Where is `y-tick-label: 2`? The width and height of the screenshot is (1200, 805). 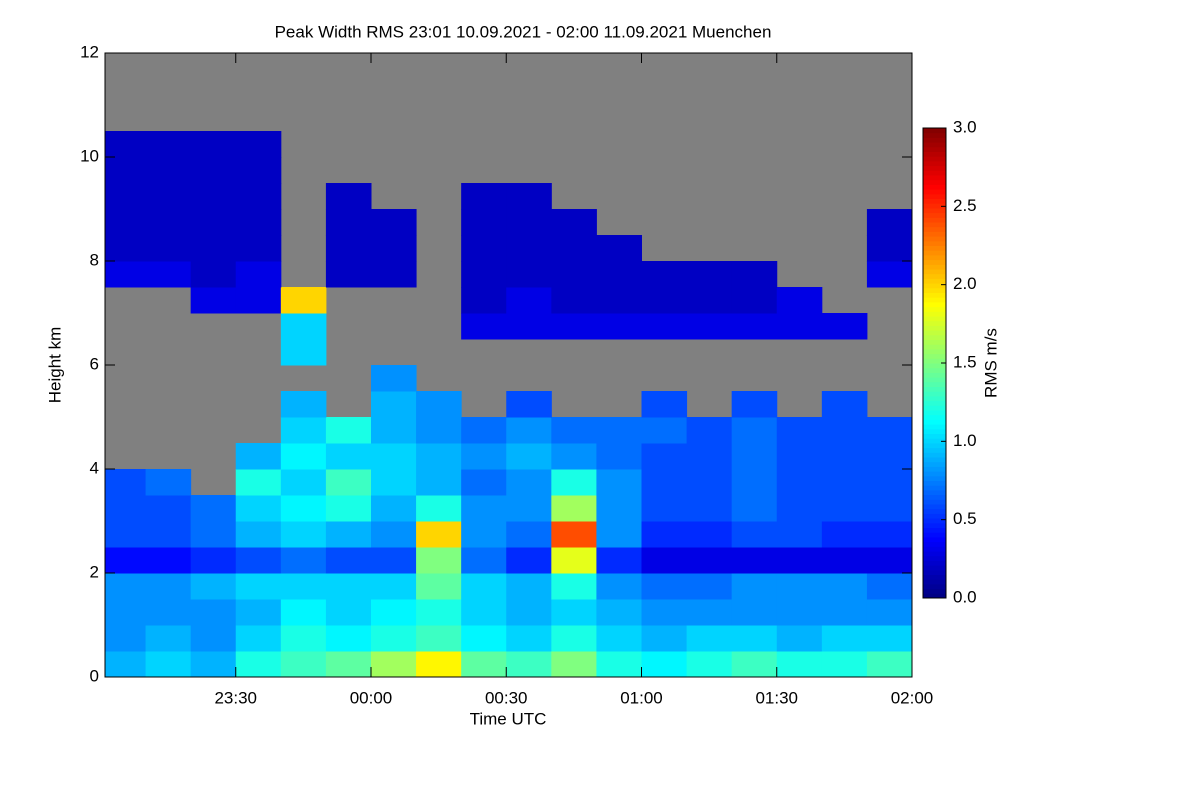 y-tick-label: 2 is located at coordinates (94, 571).